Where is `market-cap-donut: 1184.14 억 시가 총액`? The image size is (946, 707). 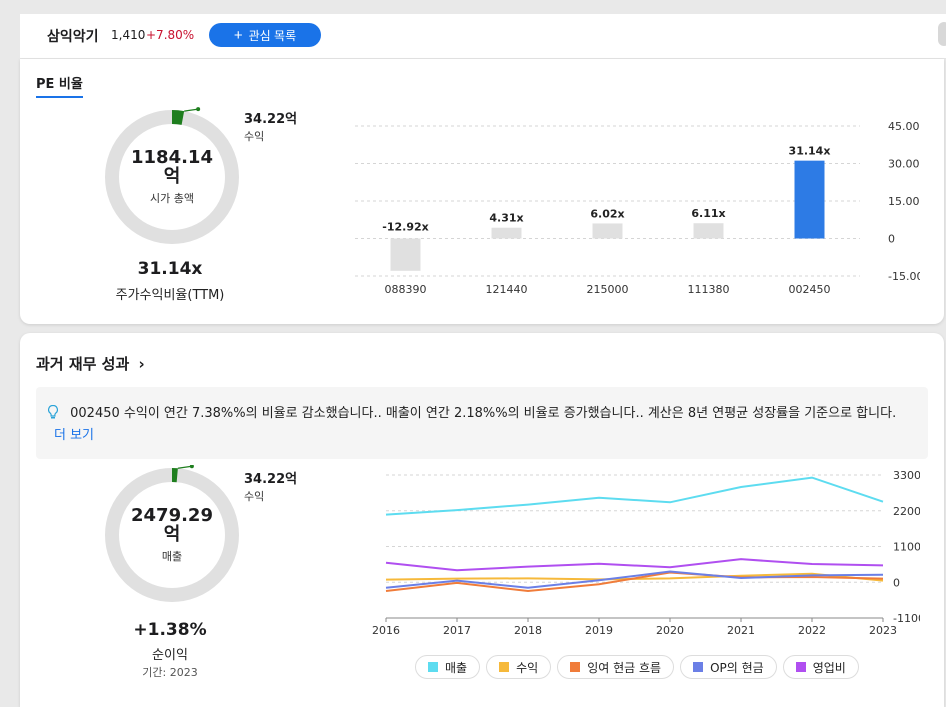 market-cap-donut: 1184.14 억 시가 총액 is located at coordinates (172, 177).